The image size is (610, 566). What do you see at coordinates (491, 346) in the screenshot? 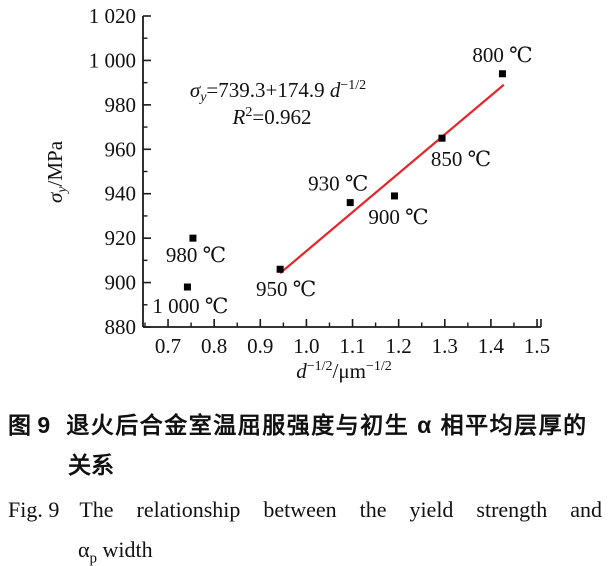
I see `x-tick-label: 1.4` at bounding box center [491, 346].